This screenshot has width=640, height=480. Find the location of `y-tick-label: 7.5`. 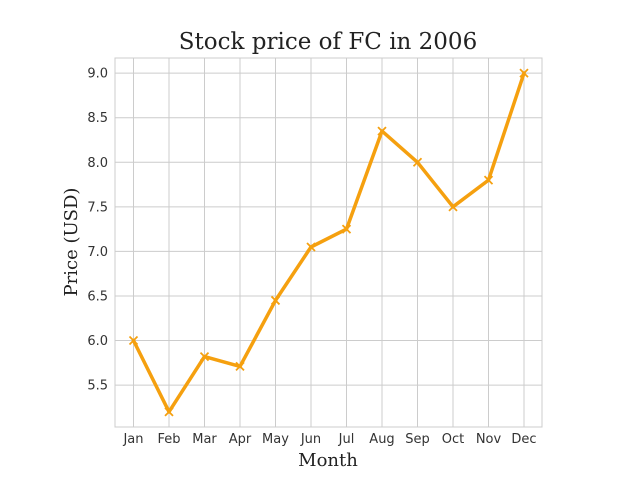

y-tick-label: 7.5 is located at coordinates (97, 207).